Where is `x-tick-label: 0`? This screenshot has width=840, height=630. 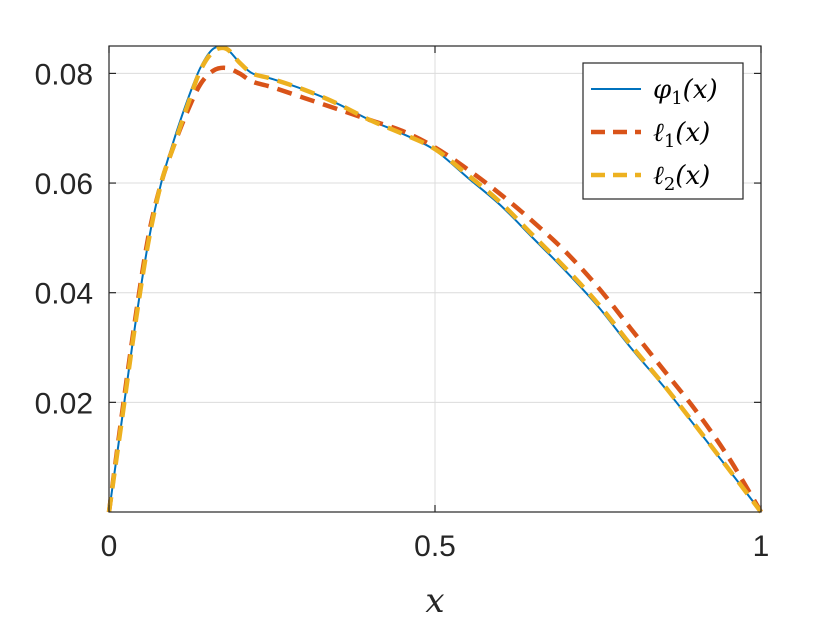
x-tick-label: 0 is located at coordinates (109, 546).